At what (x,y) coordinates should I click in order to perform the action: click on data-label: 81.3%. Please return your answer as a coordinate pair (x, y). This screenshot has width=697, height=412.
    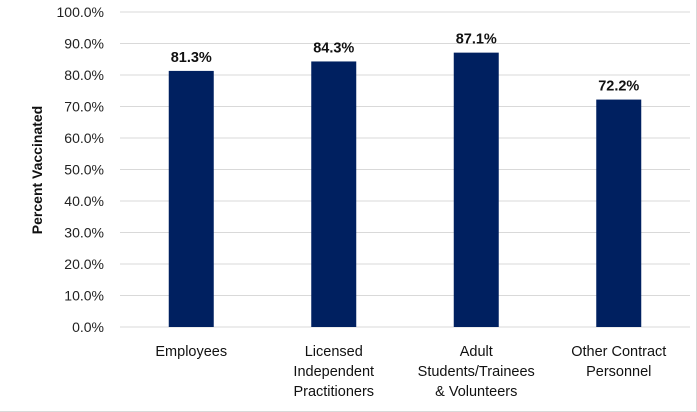
    Looking at the image, I should click on (191, 58).